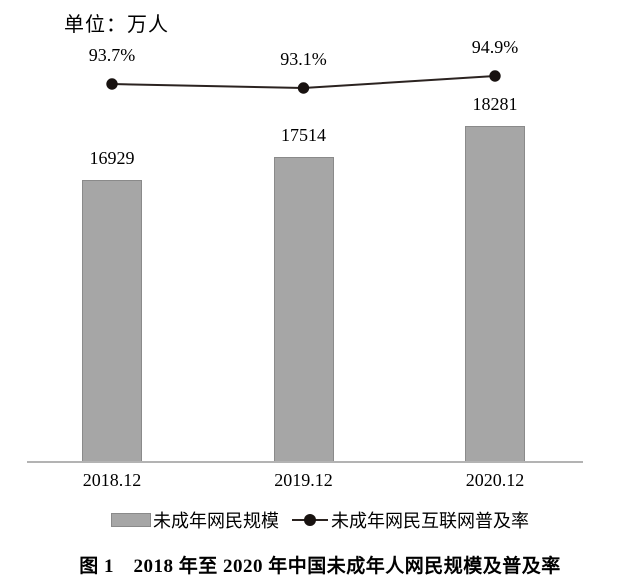  Describe the element at coordinates (495, 104) in the screenshot. I see `bar-value-label: 18281` at that location.